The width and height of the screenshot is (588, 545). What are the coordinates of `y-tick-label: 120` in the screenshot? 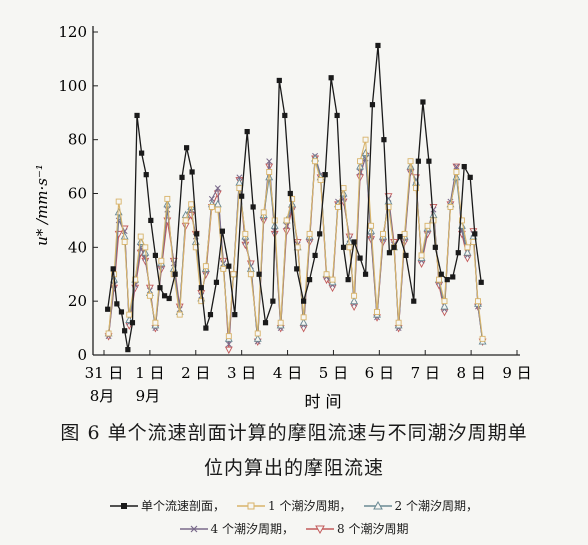 It's located at (72, 32).